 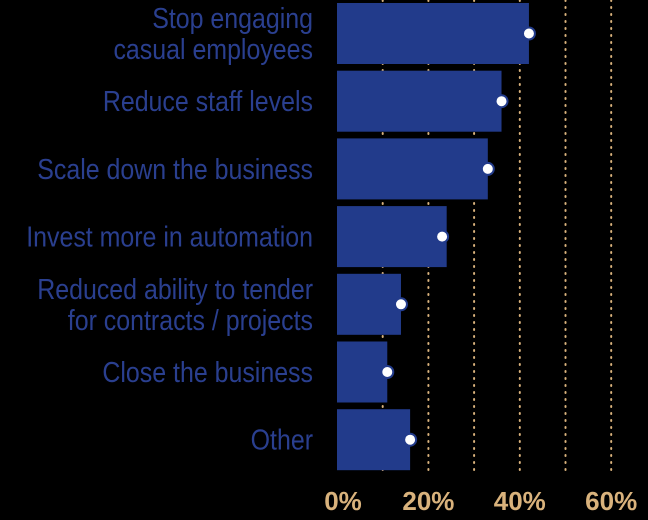 I want to click on category-label: Close the business, so click(x=207, y=372).